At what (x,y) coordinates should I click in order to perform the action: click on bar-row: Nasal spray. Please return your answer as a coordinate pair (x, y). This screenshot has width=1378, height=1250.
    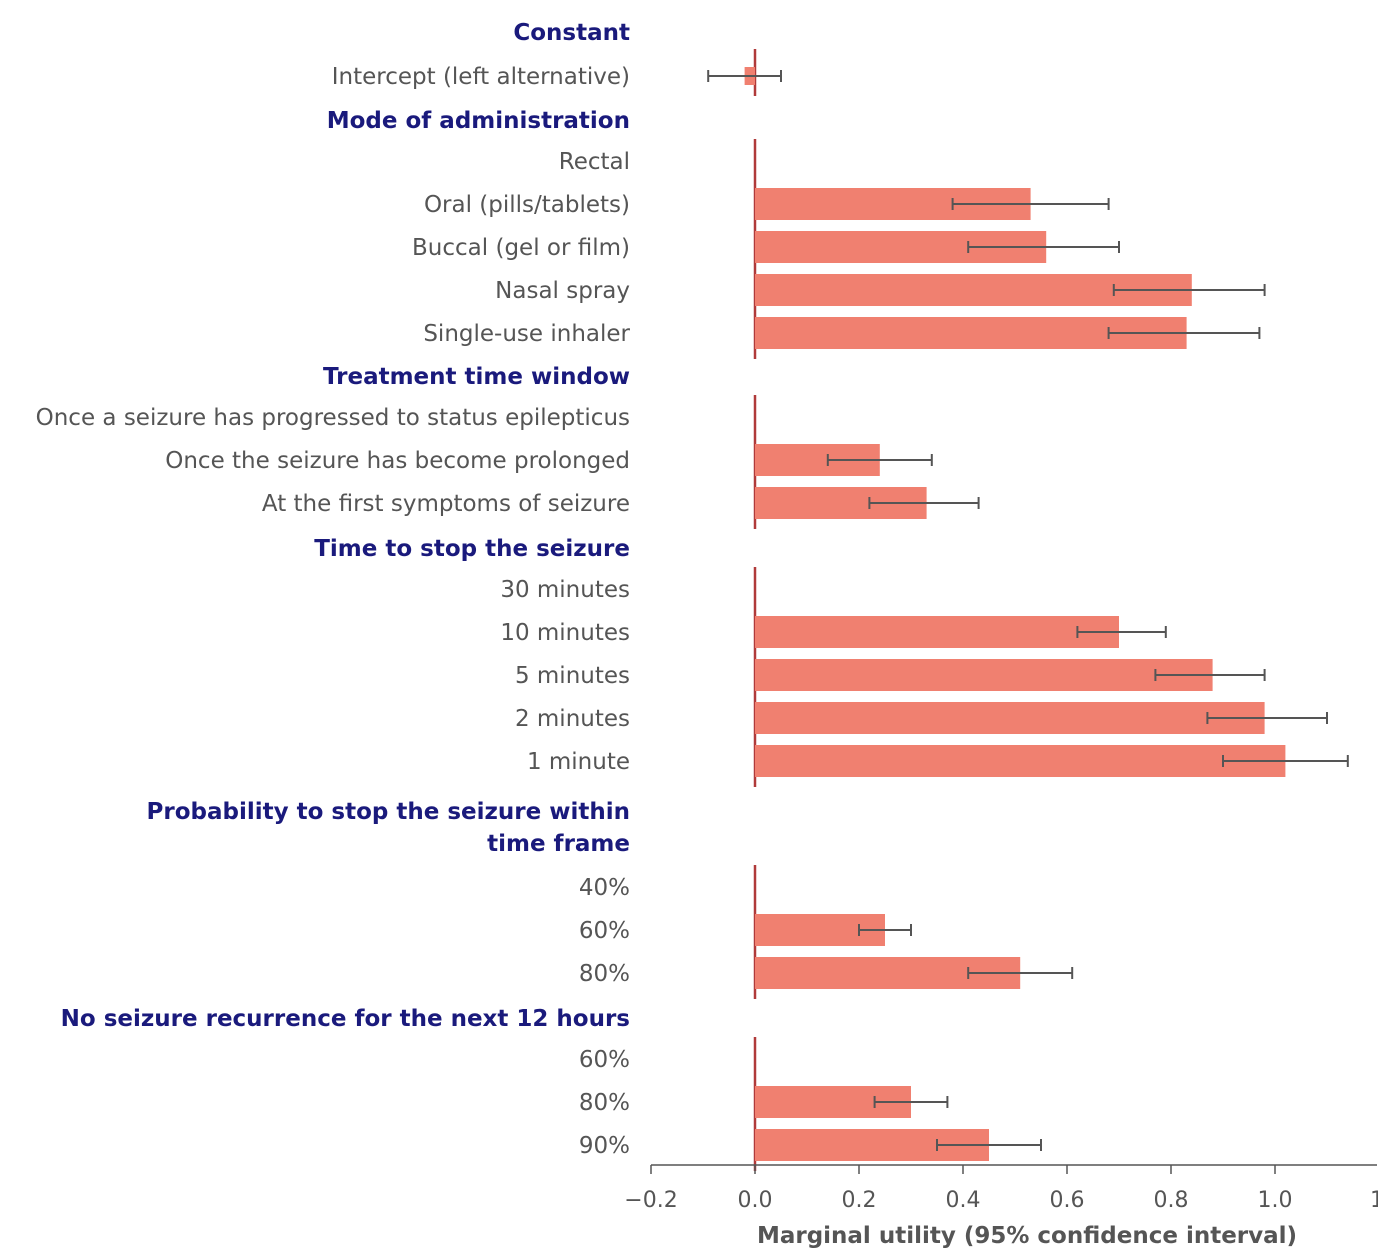
    Looking at the image, I should click on (880, 290).